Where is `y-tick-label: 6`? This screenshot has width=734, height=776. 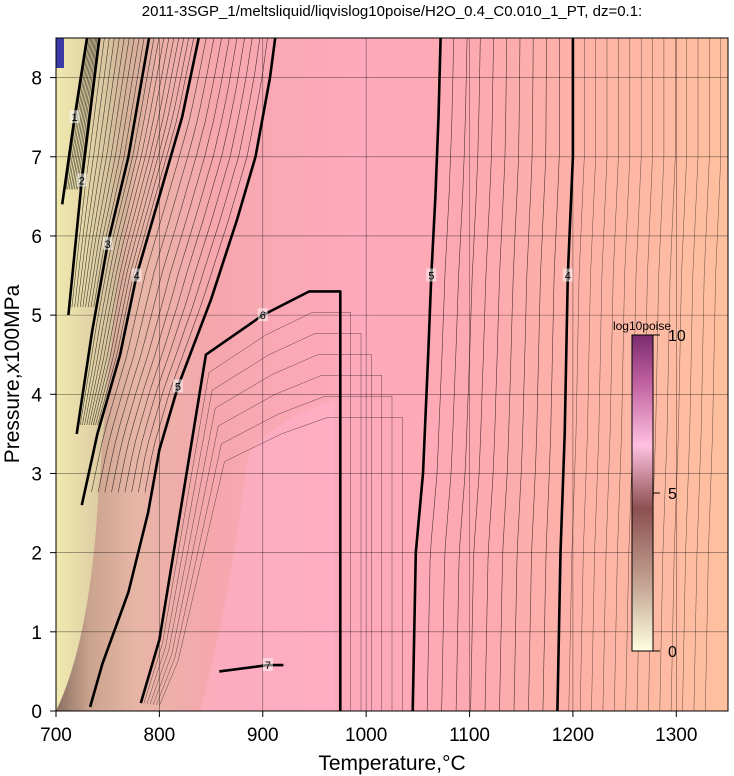 y-tick-label: 6 is located at coordinates (36, 237).